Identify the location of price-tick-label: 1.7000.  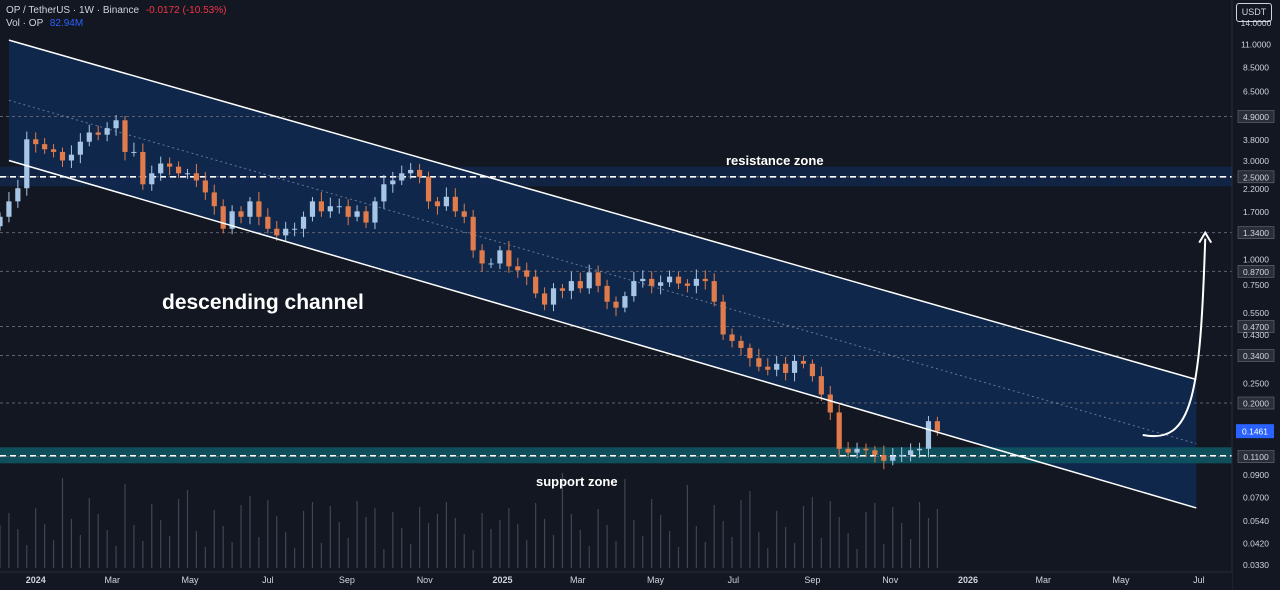
(1256, 212).